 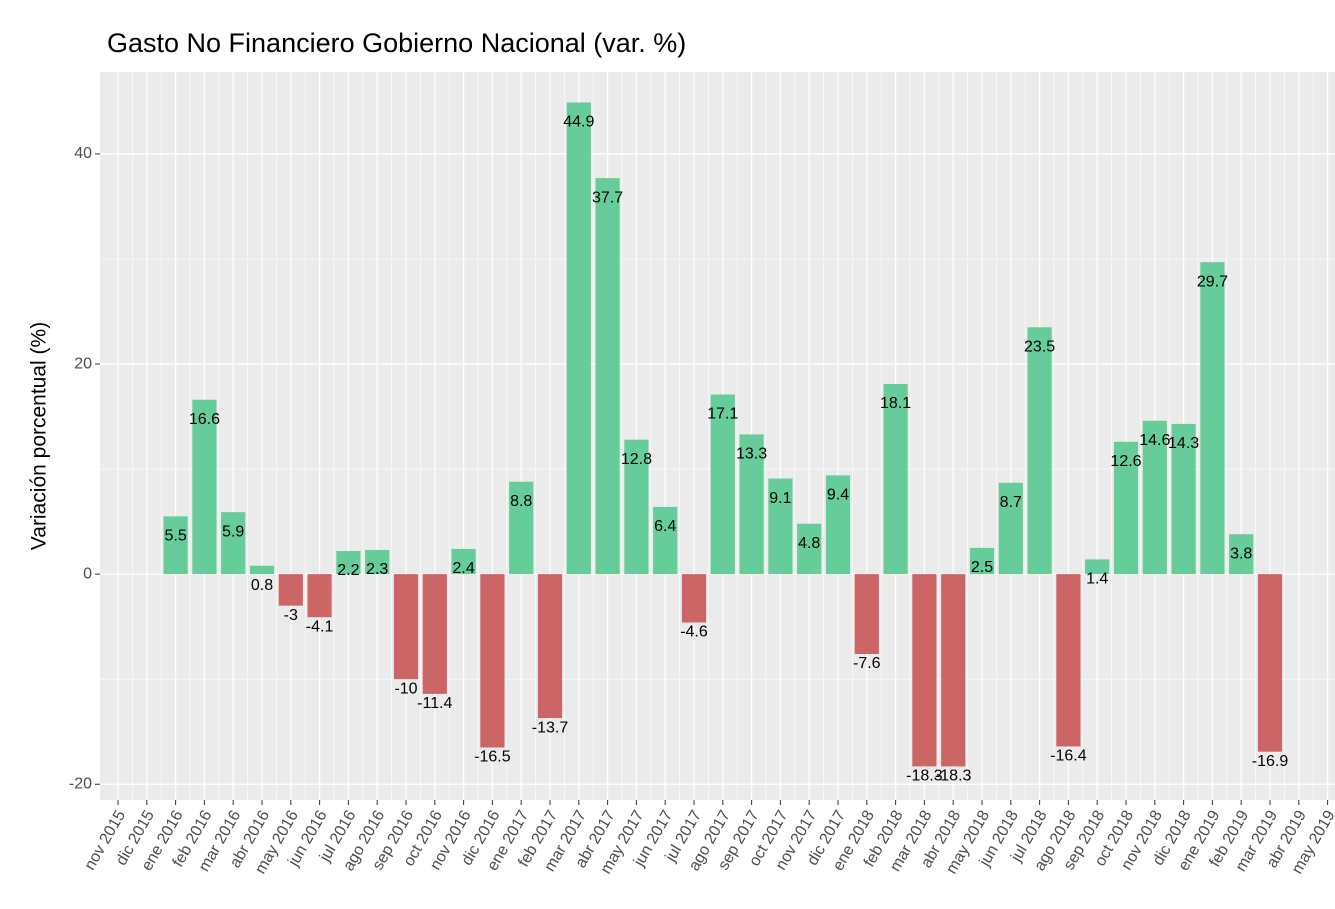 What do you see at coordinates (809, 543) in the screenshot?
I see `data-label: 4.8` at bounding box center [809, 543].